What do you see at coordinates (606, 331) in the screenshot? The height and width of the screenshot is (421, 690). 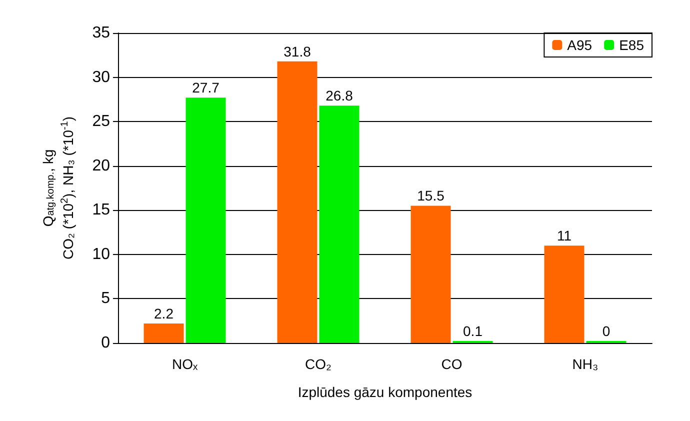 I see `data-label: 0` at bounding box center [606, 331].